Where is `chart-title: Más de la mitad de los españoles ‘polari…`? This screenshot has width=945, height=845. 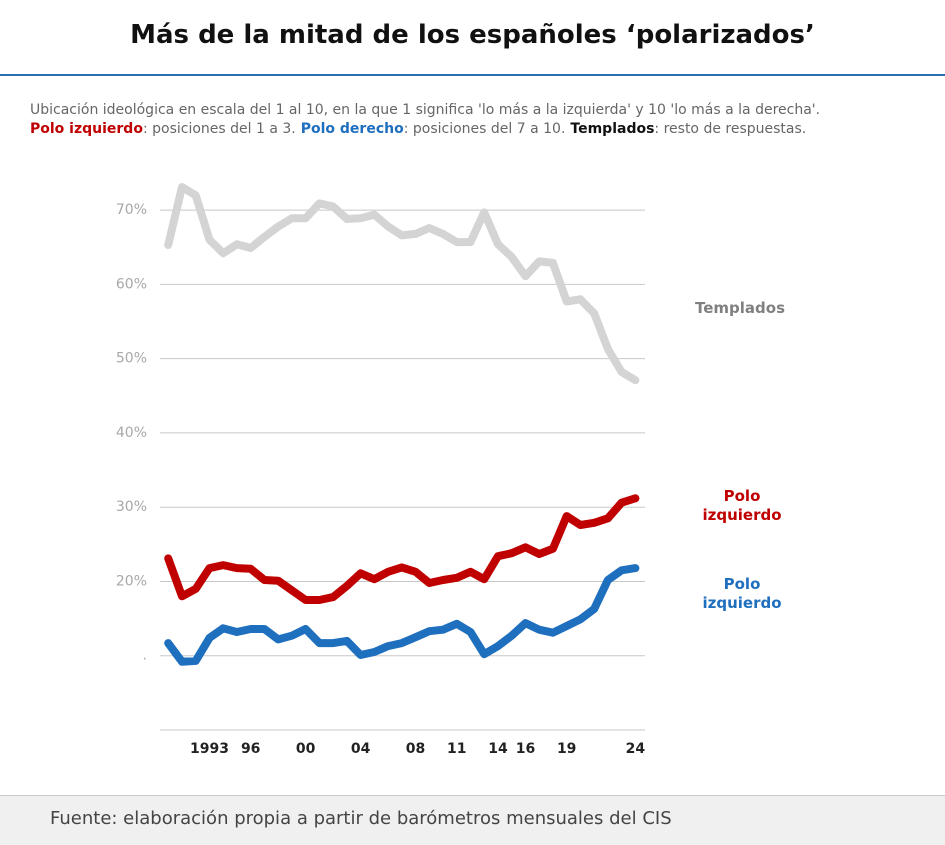 chart-title: Más de la mitad de los españoles ‘polari… is located at coordinates (472, 35).